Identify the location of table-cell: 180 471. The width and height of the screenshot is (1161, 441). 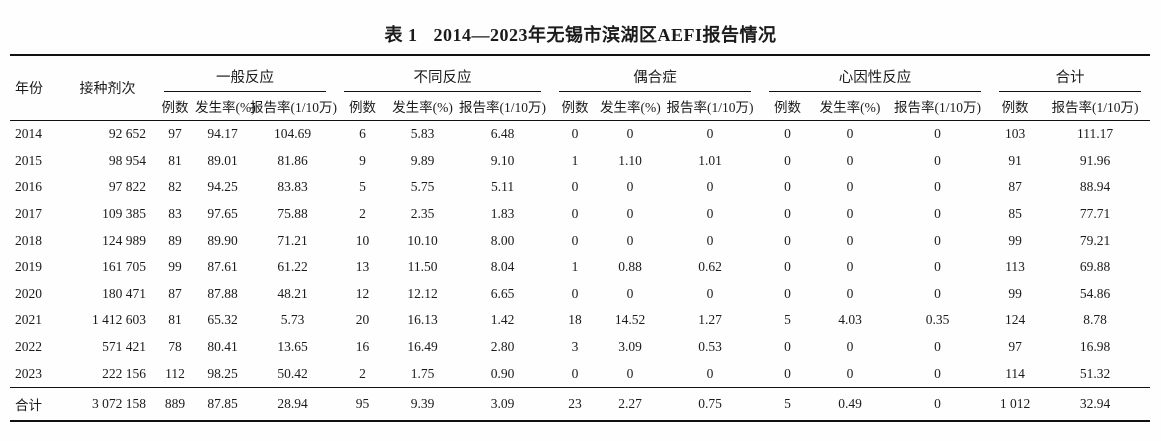
(124, 293).